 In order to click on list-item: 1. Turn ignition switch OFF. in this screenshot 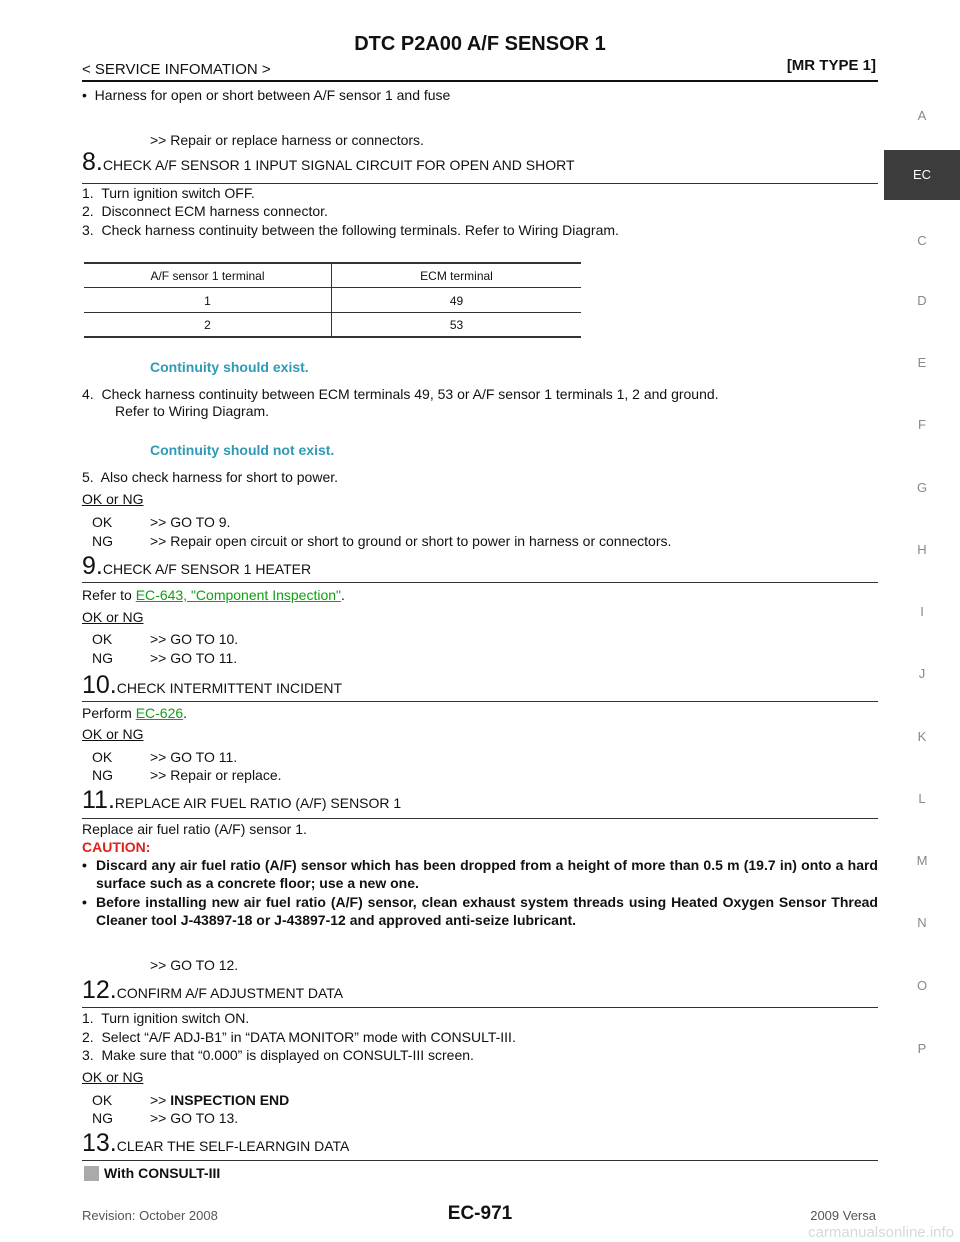, I will do `click(168, 193)`.